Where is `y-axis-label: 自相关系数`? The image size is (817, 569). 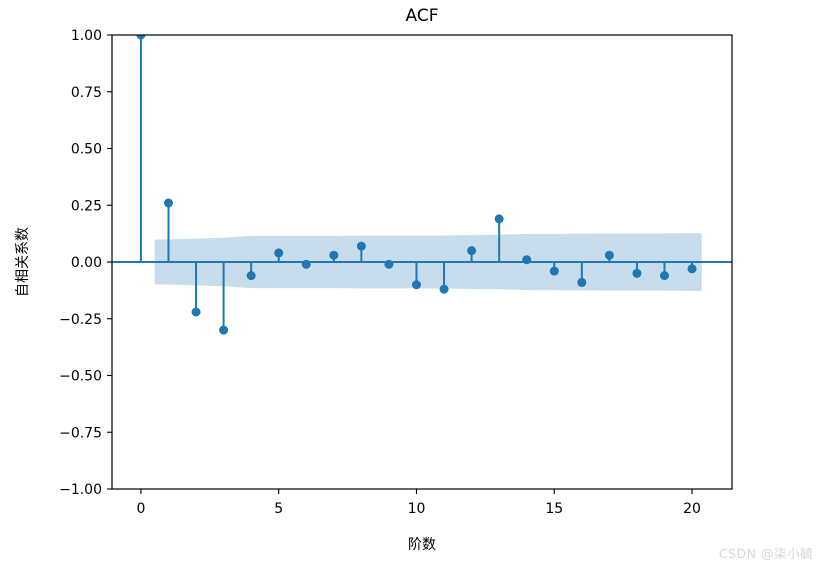
y-axis-label: 自相关系数 is located at coordinates (23, 262).